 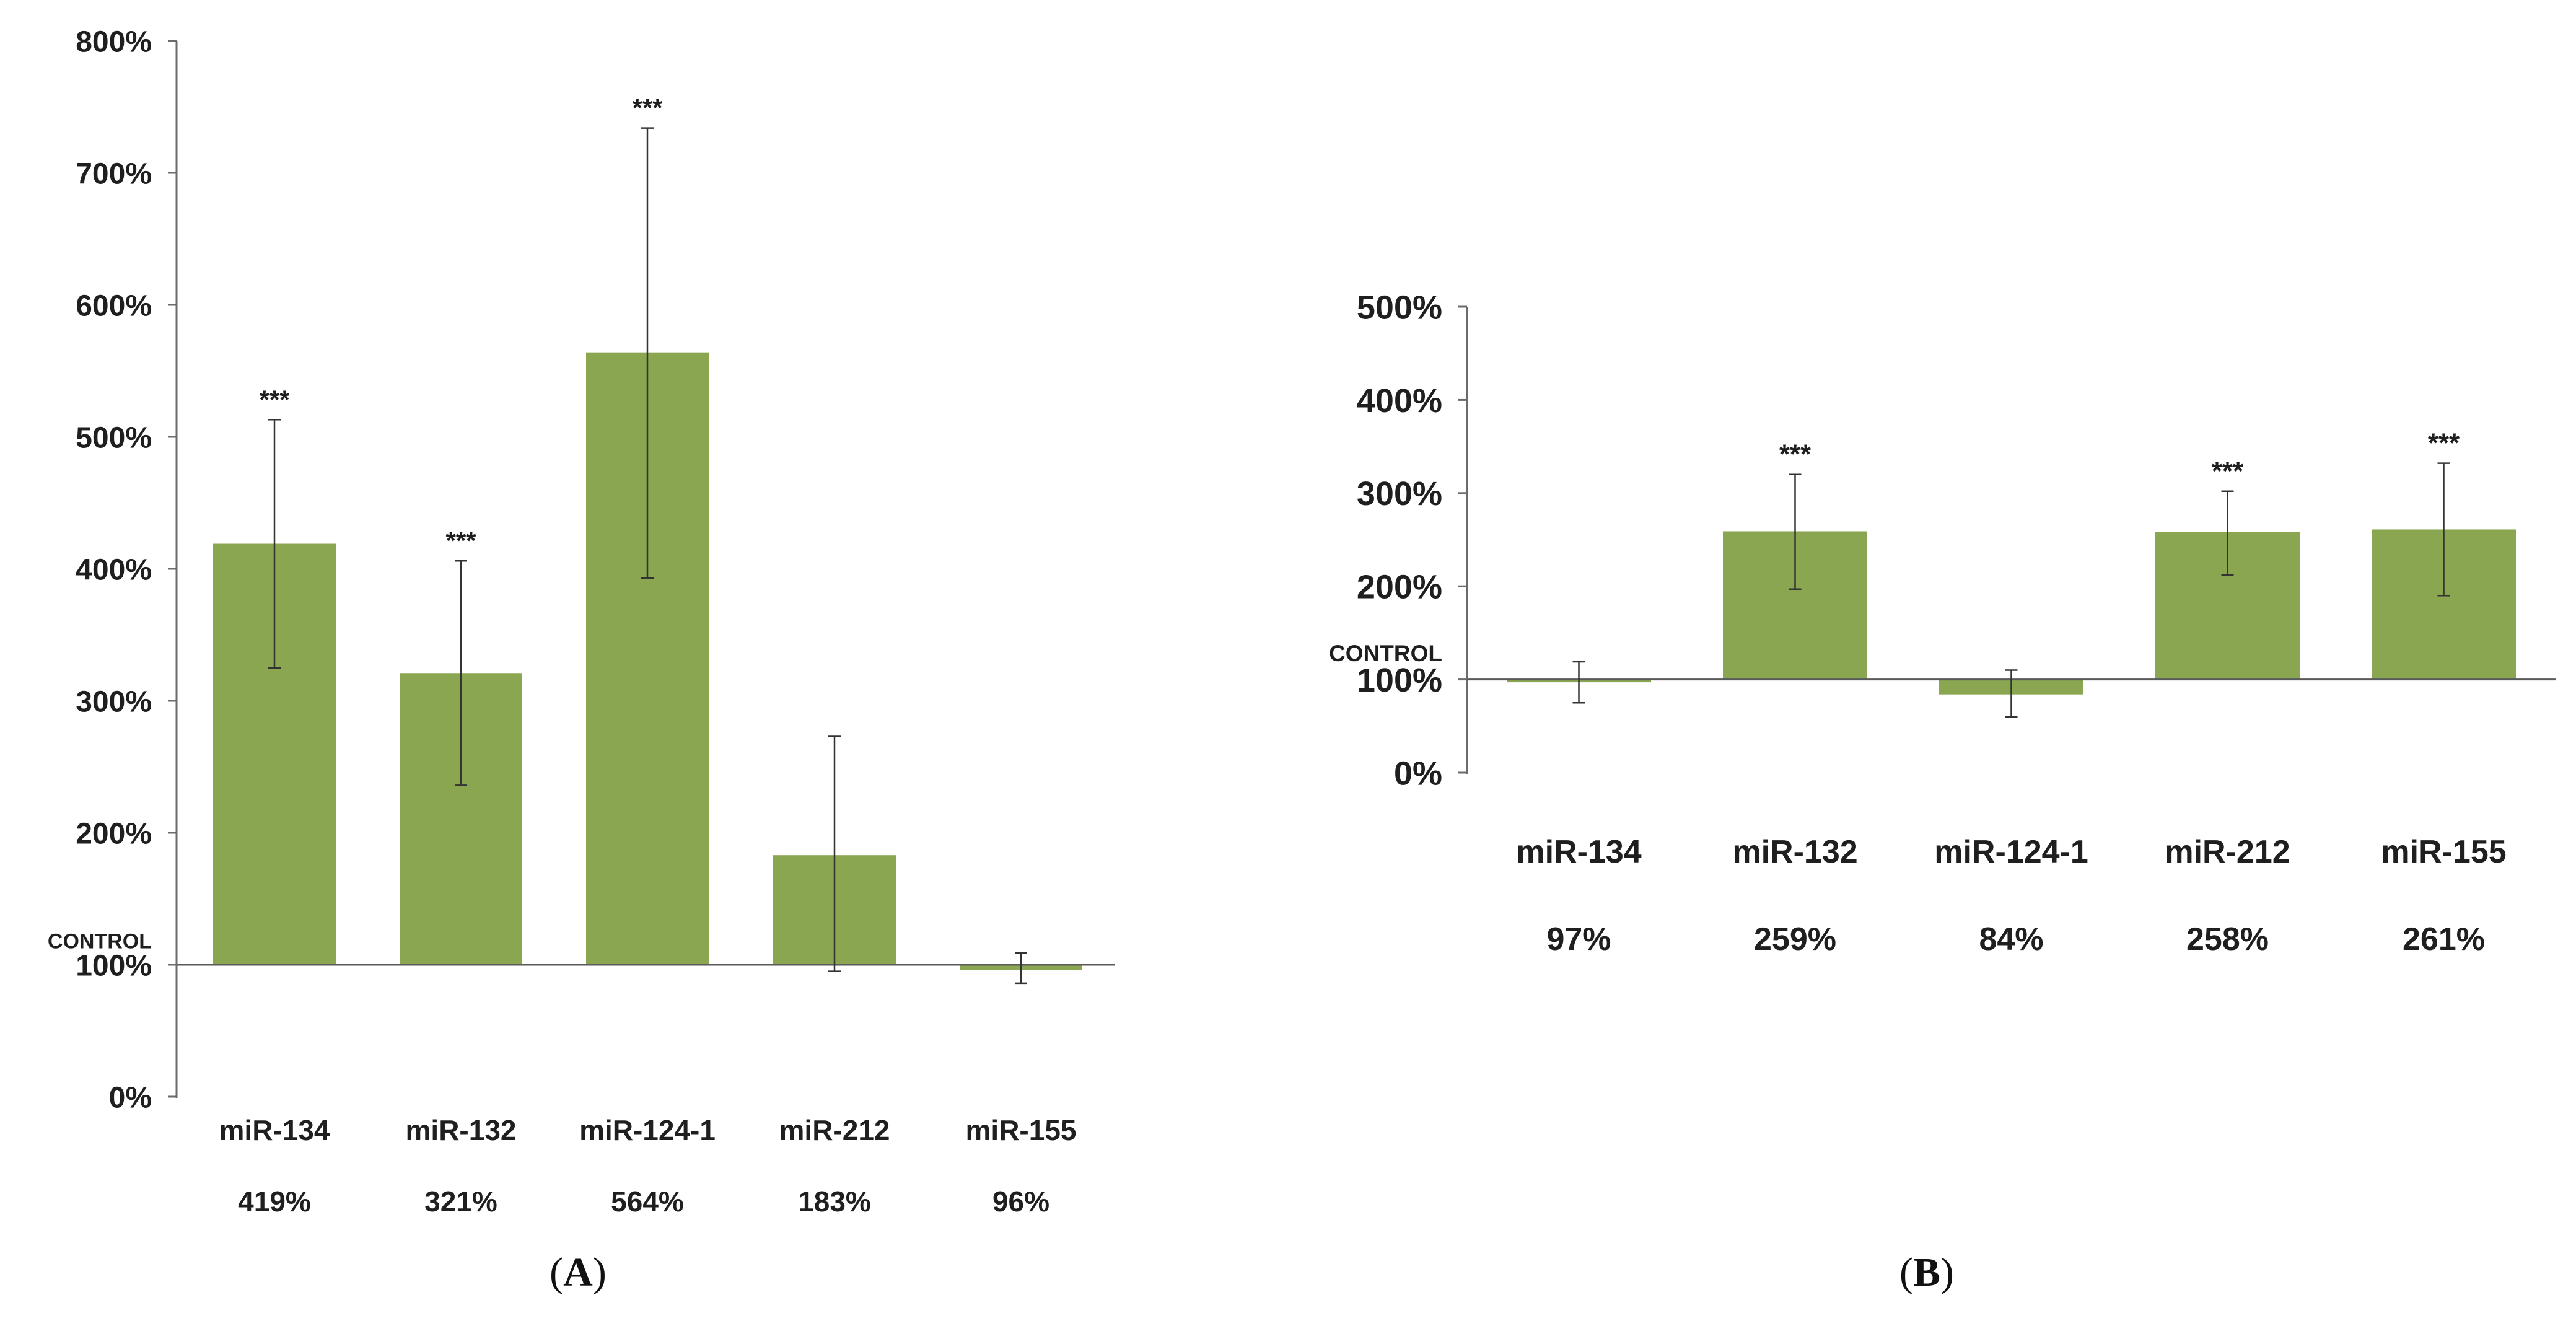 I want to click on value-label: 261%, so click(x=2444, y=939).